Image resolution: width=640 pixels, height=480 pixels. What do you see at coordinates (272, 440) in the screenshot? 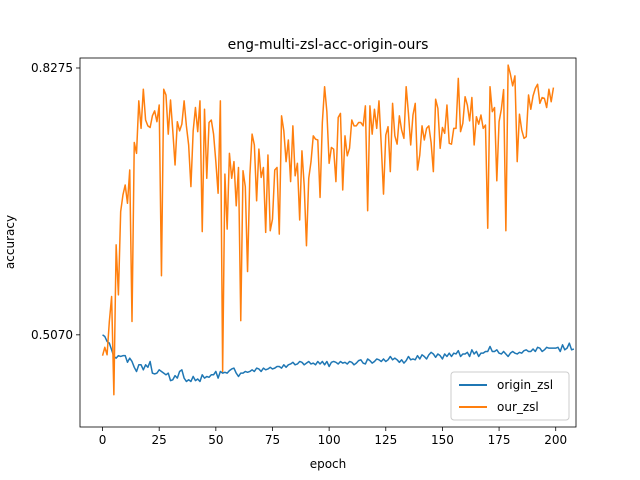
I see `x-tick-label: 75` at bounding box center [272, 440].